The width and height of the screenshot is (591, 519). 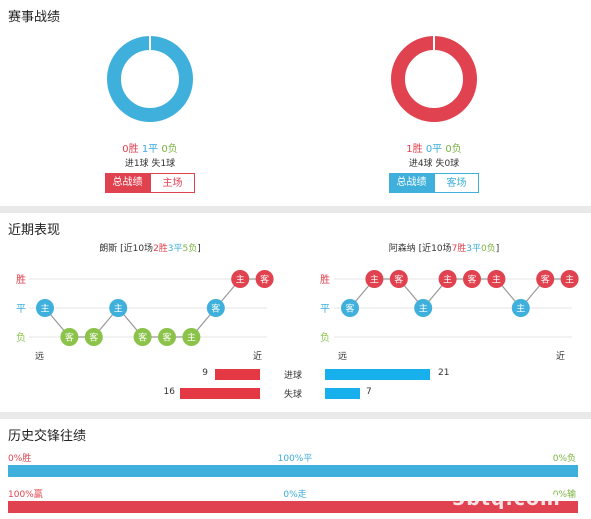 What do you see at coordinates (434, 162) in the screenshot?
I see `right-goals: 进4球 失0球` at bounding box center [434, 162].